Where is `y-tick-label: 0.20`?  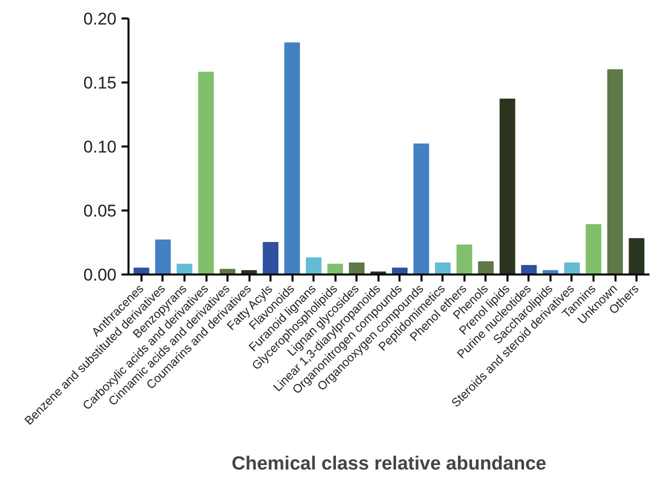
y-tick-label: 0.20 is located at coordinates (100, 19).